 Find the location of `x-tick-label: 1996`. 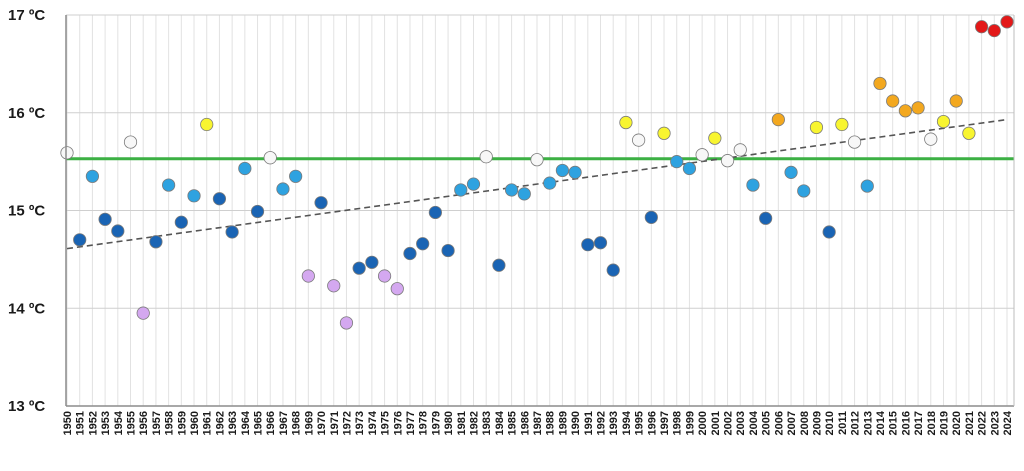

x-tick-label: 1996 is located at coordinates (652, 423).